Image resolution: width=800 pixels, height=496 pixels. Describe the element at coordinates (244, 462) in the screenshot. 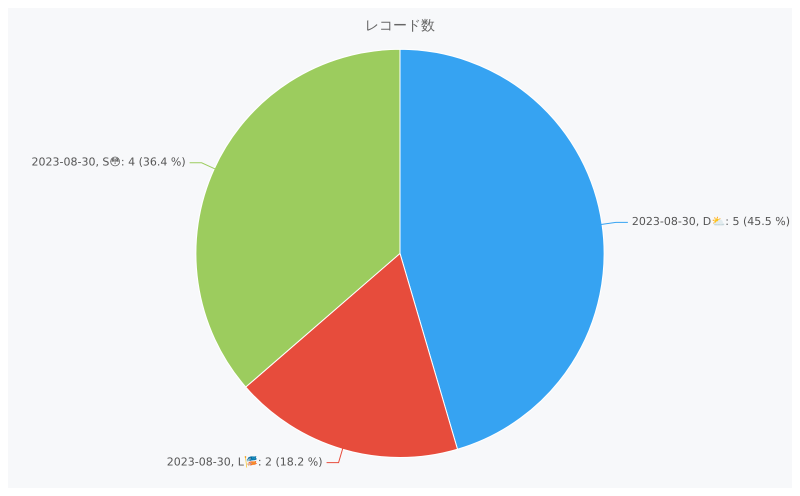

I see `slice-label: 2023-08-30, L🎏: 2 (18.2 %)` at that location.